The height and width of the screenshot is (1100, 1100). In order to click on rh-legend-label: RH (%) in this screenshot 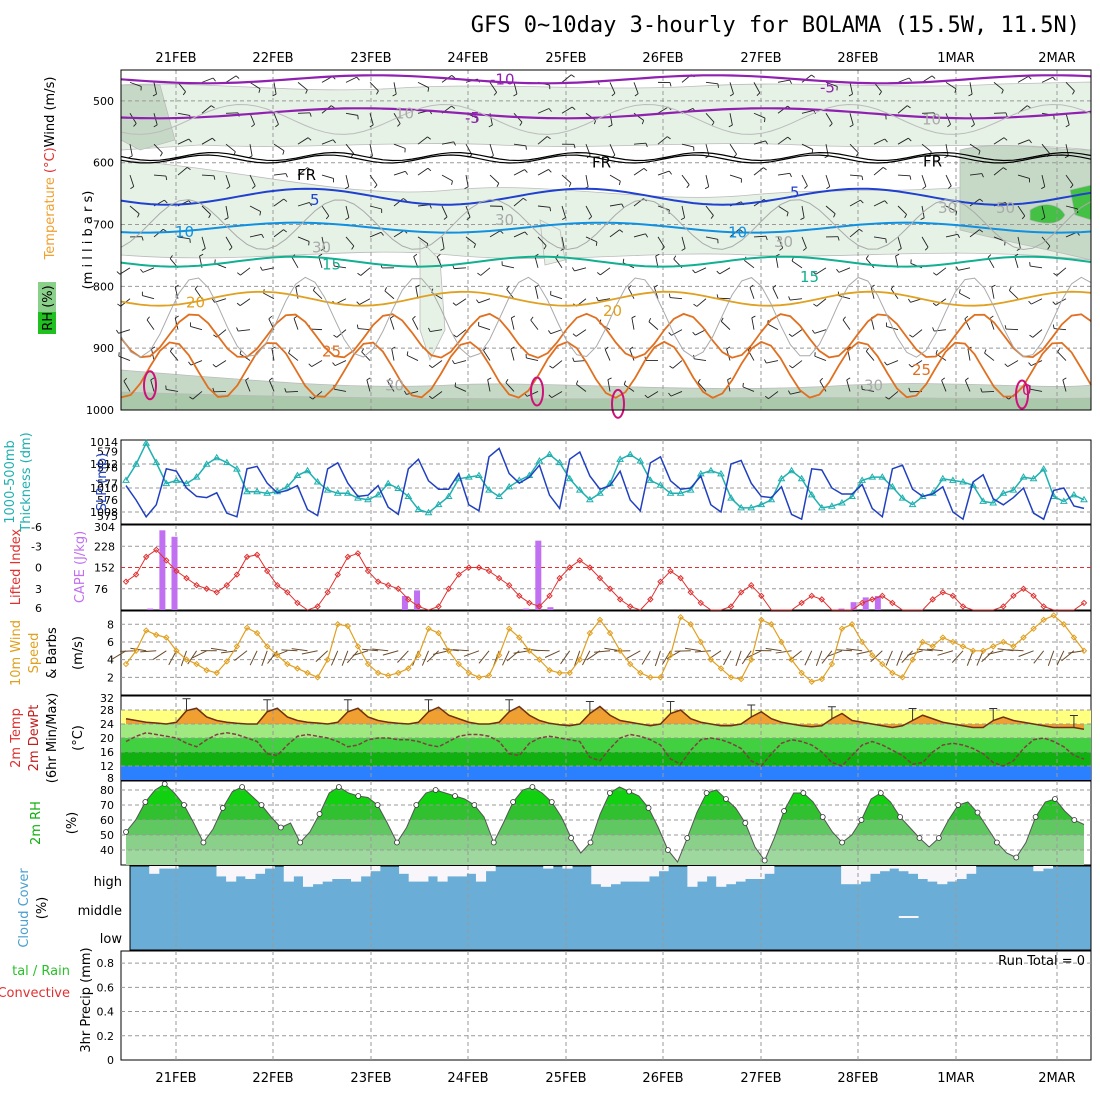, I will do `click(48, 307)`.